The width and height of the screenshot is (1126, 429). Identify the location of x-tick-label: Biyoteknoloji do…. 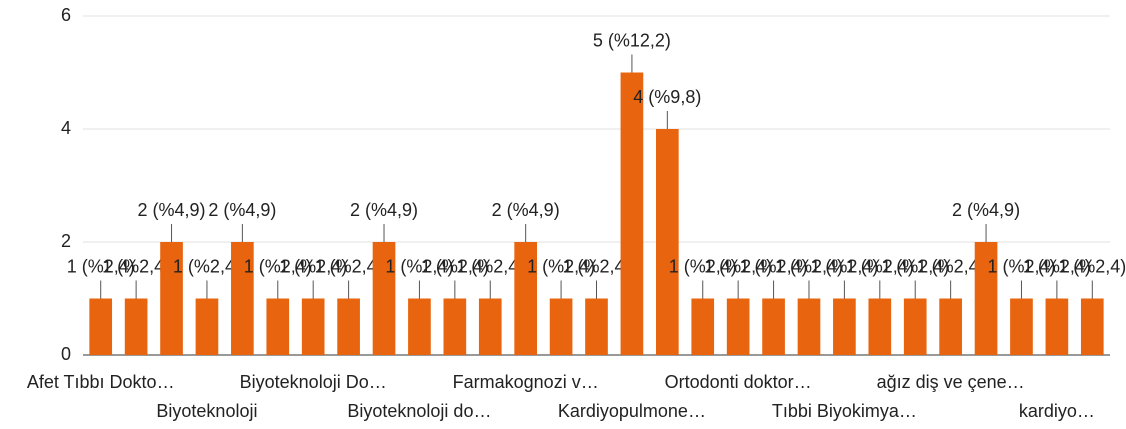
(419, 411).